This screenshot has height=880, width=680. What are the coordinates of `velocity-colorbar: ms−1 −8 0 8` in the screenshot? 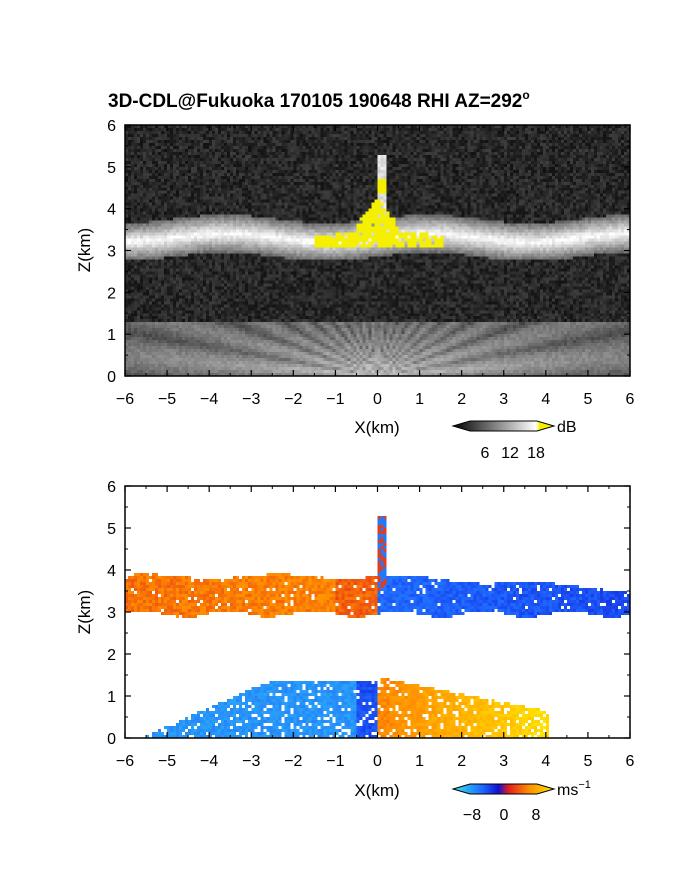 It's located at (521, 801).